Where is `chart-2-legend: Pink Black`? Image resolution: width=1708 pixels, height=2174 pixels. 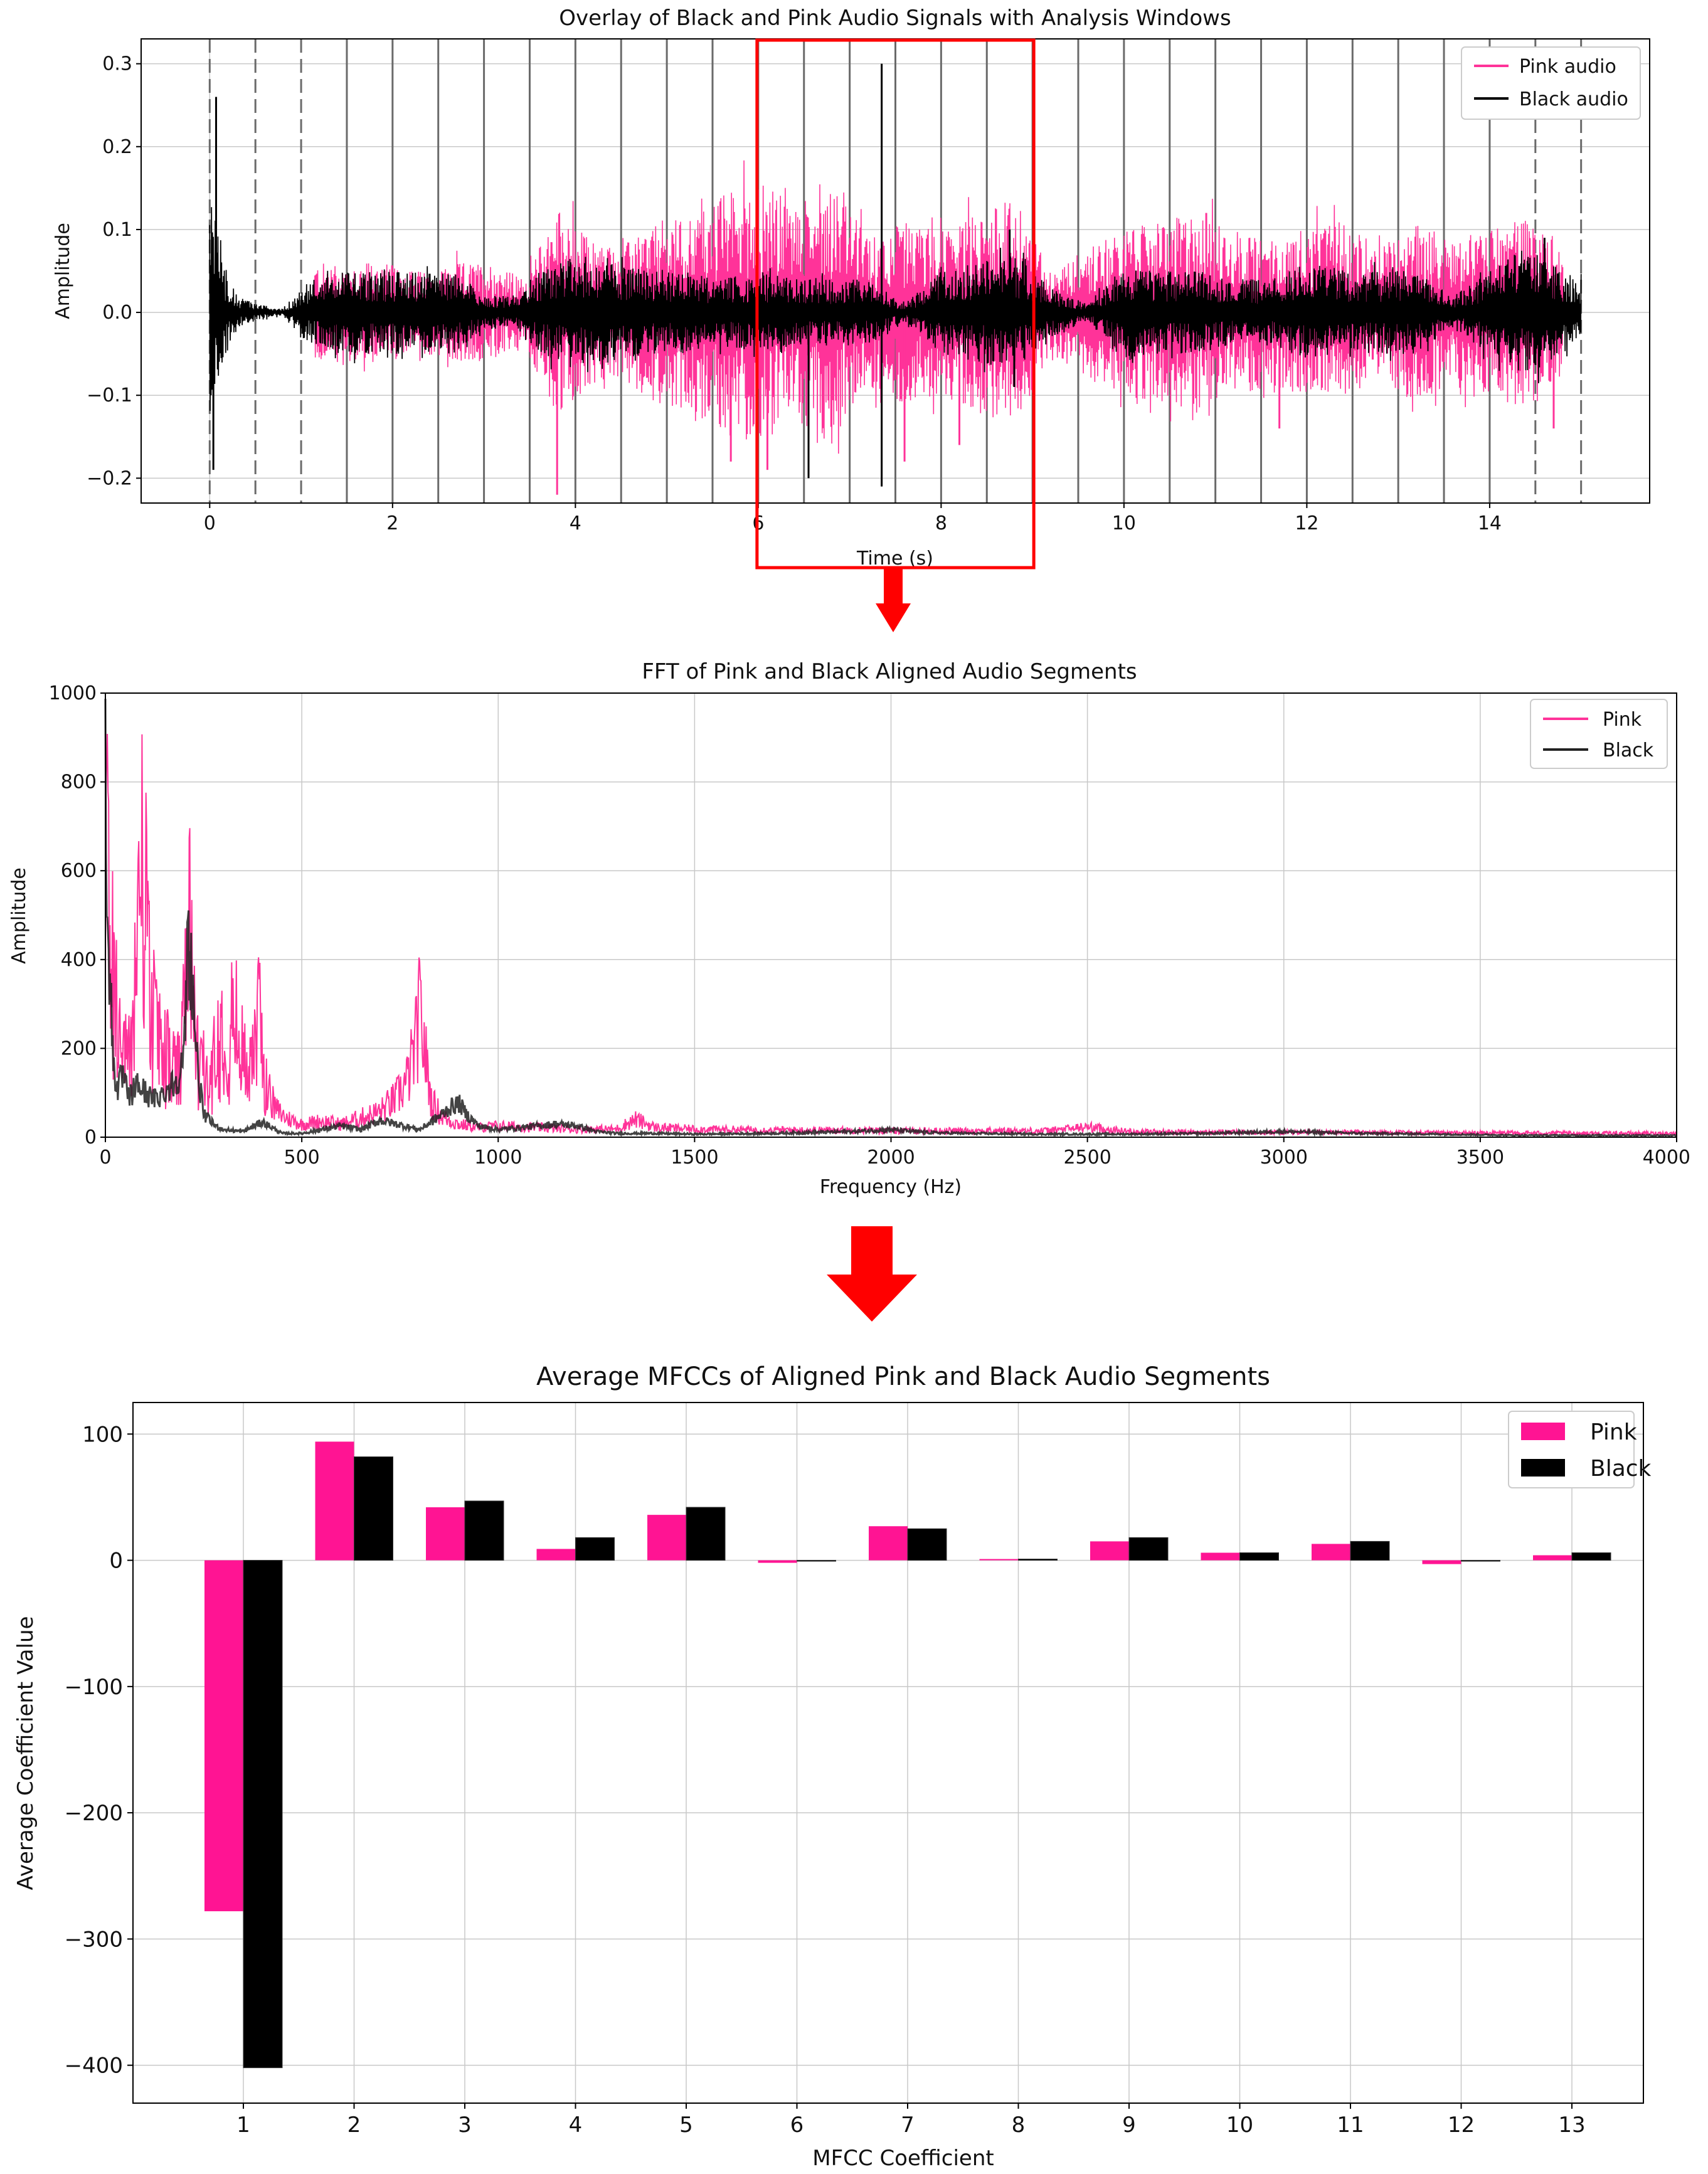
chart-2-legend: Pink Black is located at coordinates (1599, 734).